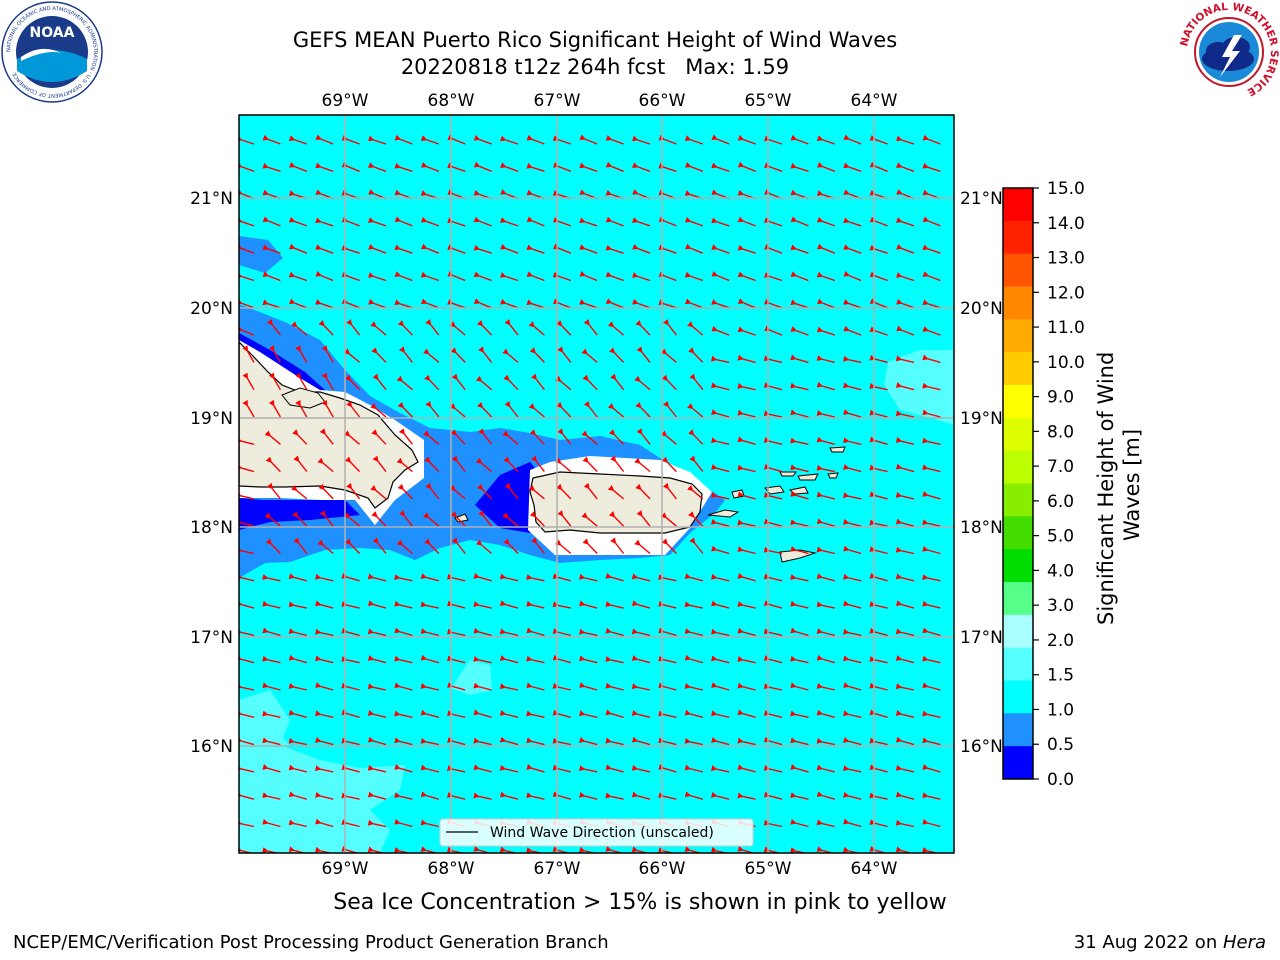 This screenshot has height=960, width=1280. Describe the element at coordinates (768, 101) in the screenshot. I see `lon-label: 65°W` at that location.